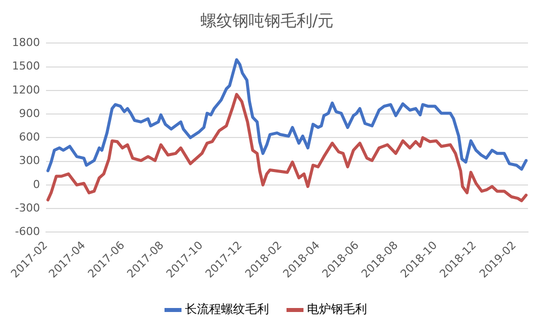 The image size is (550, 330). Describe the element at coordinates (227, 309) in the screenshot. I see `legend-label: 长流程螺纹毛利` at that location.